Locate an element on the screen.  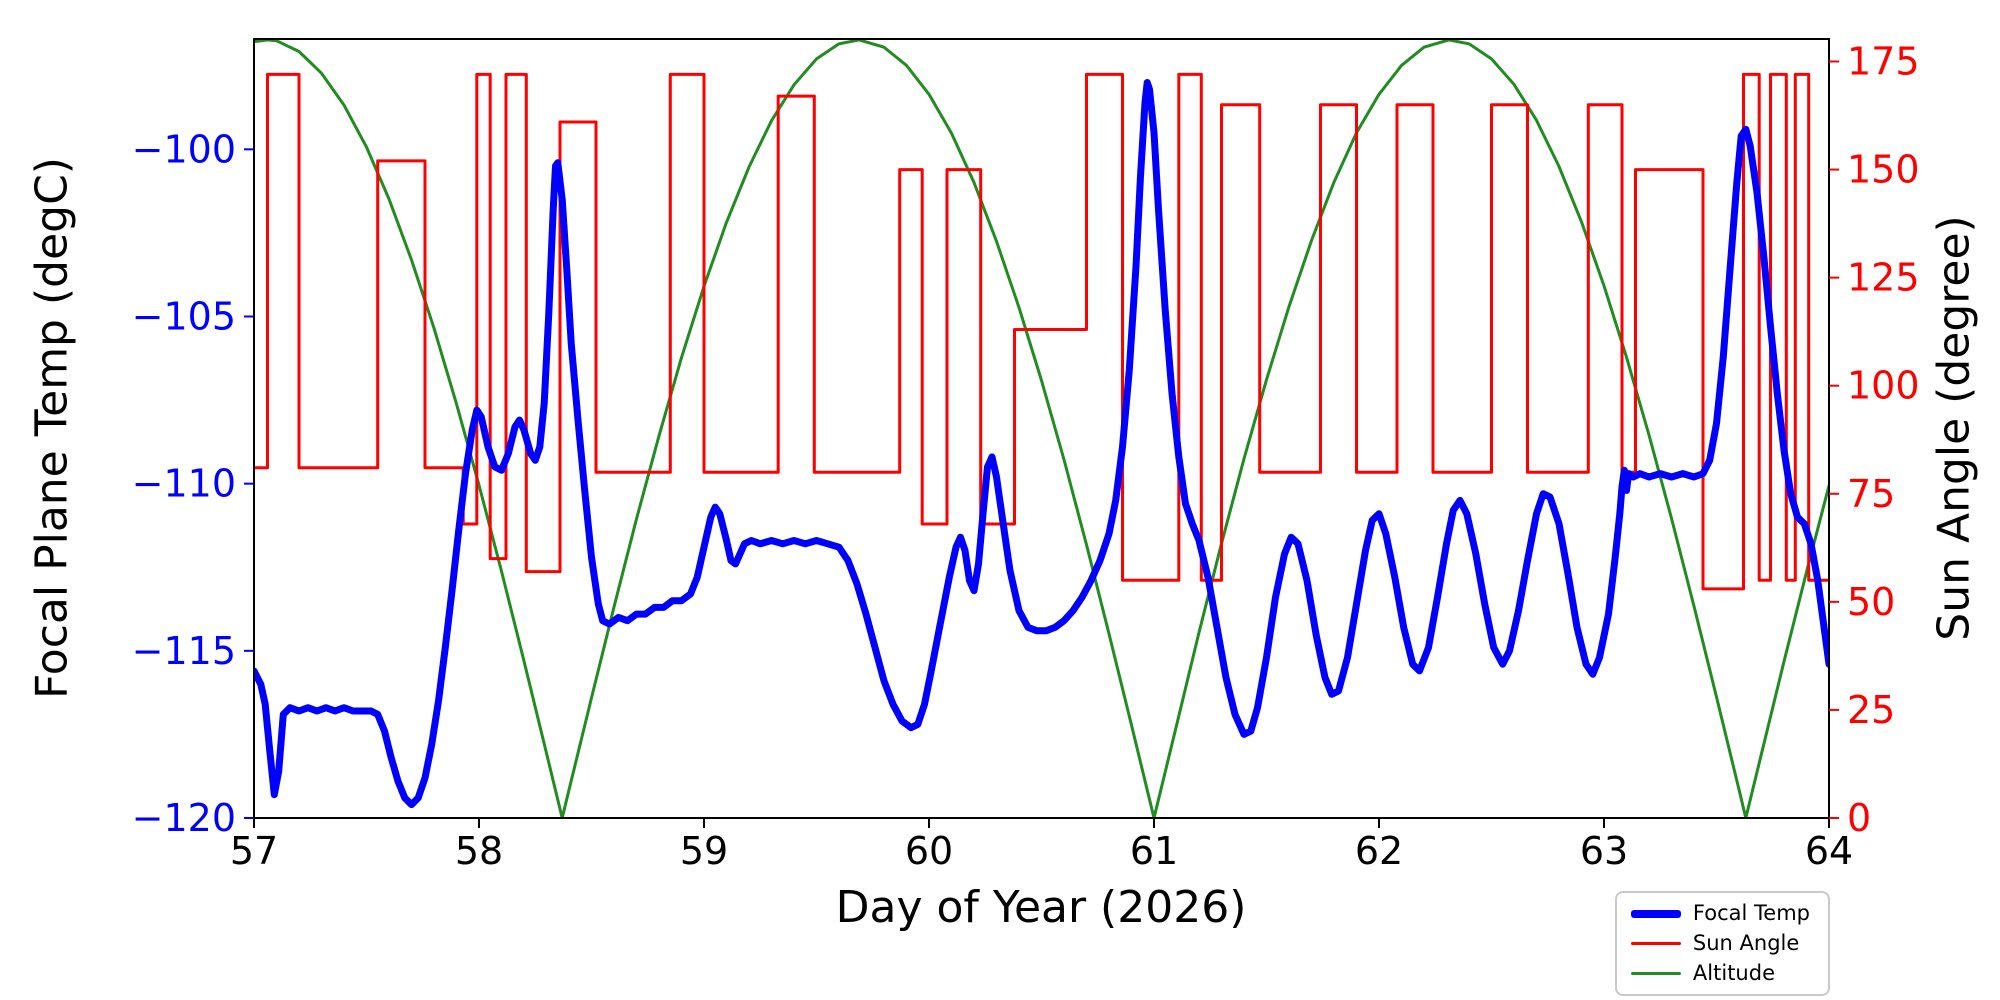
right-y-tick-label: 25 is located at coordinates (1871, 710).